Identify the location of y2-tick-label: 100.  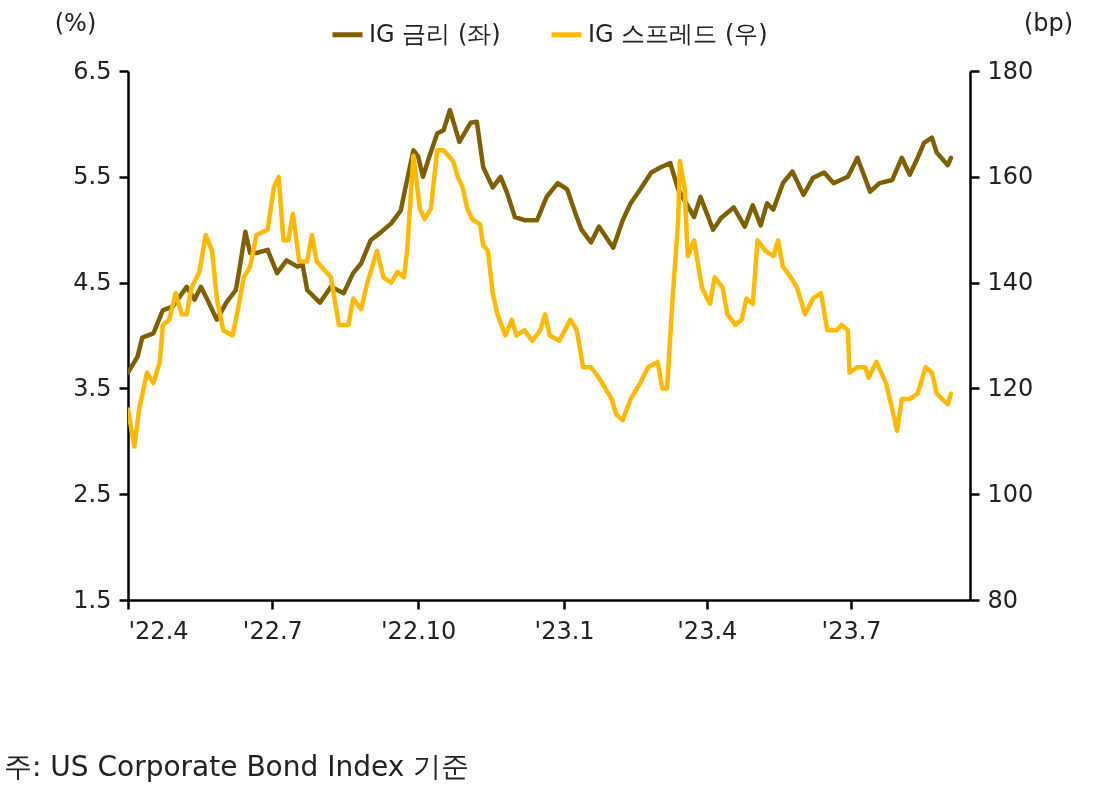
(1010, 493).